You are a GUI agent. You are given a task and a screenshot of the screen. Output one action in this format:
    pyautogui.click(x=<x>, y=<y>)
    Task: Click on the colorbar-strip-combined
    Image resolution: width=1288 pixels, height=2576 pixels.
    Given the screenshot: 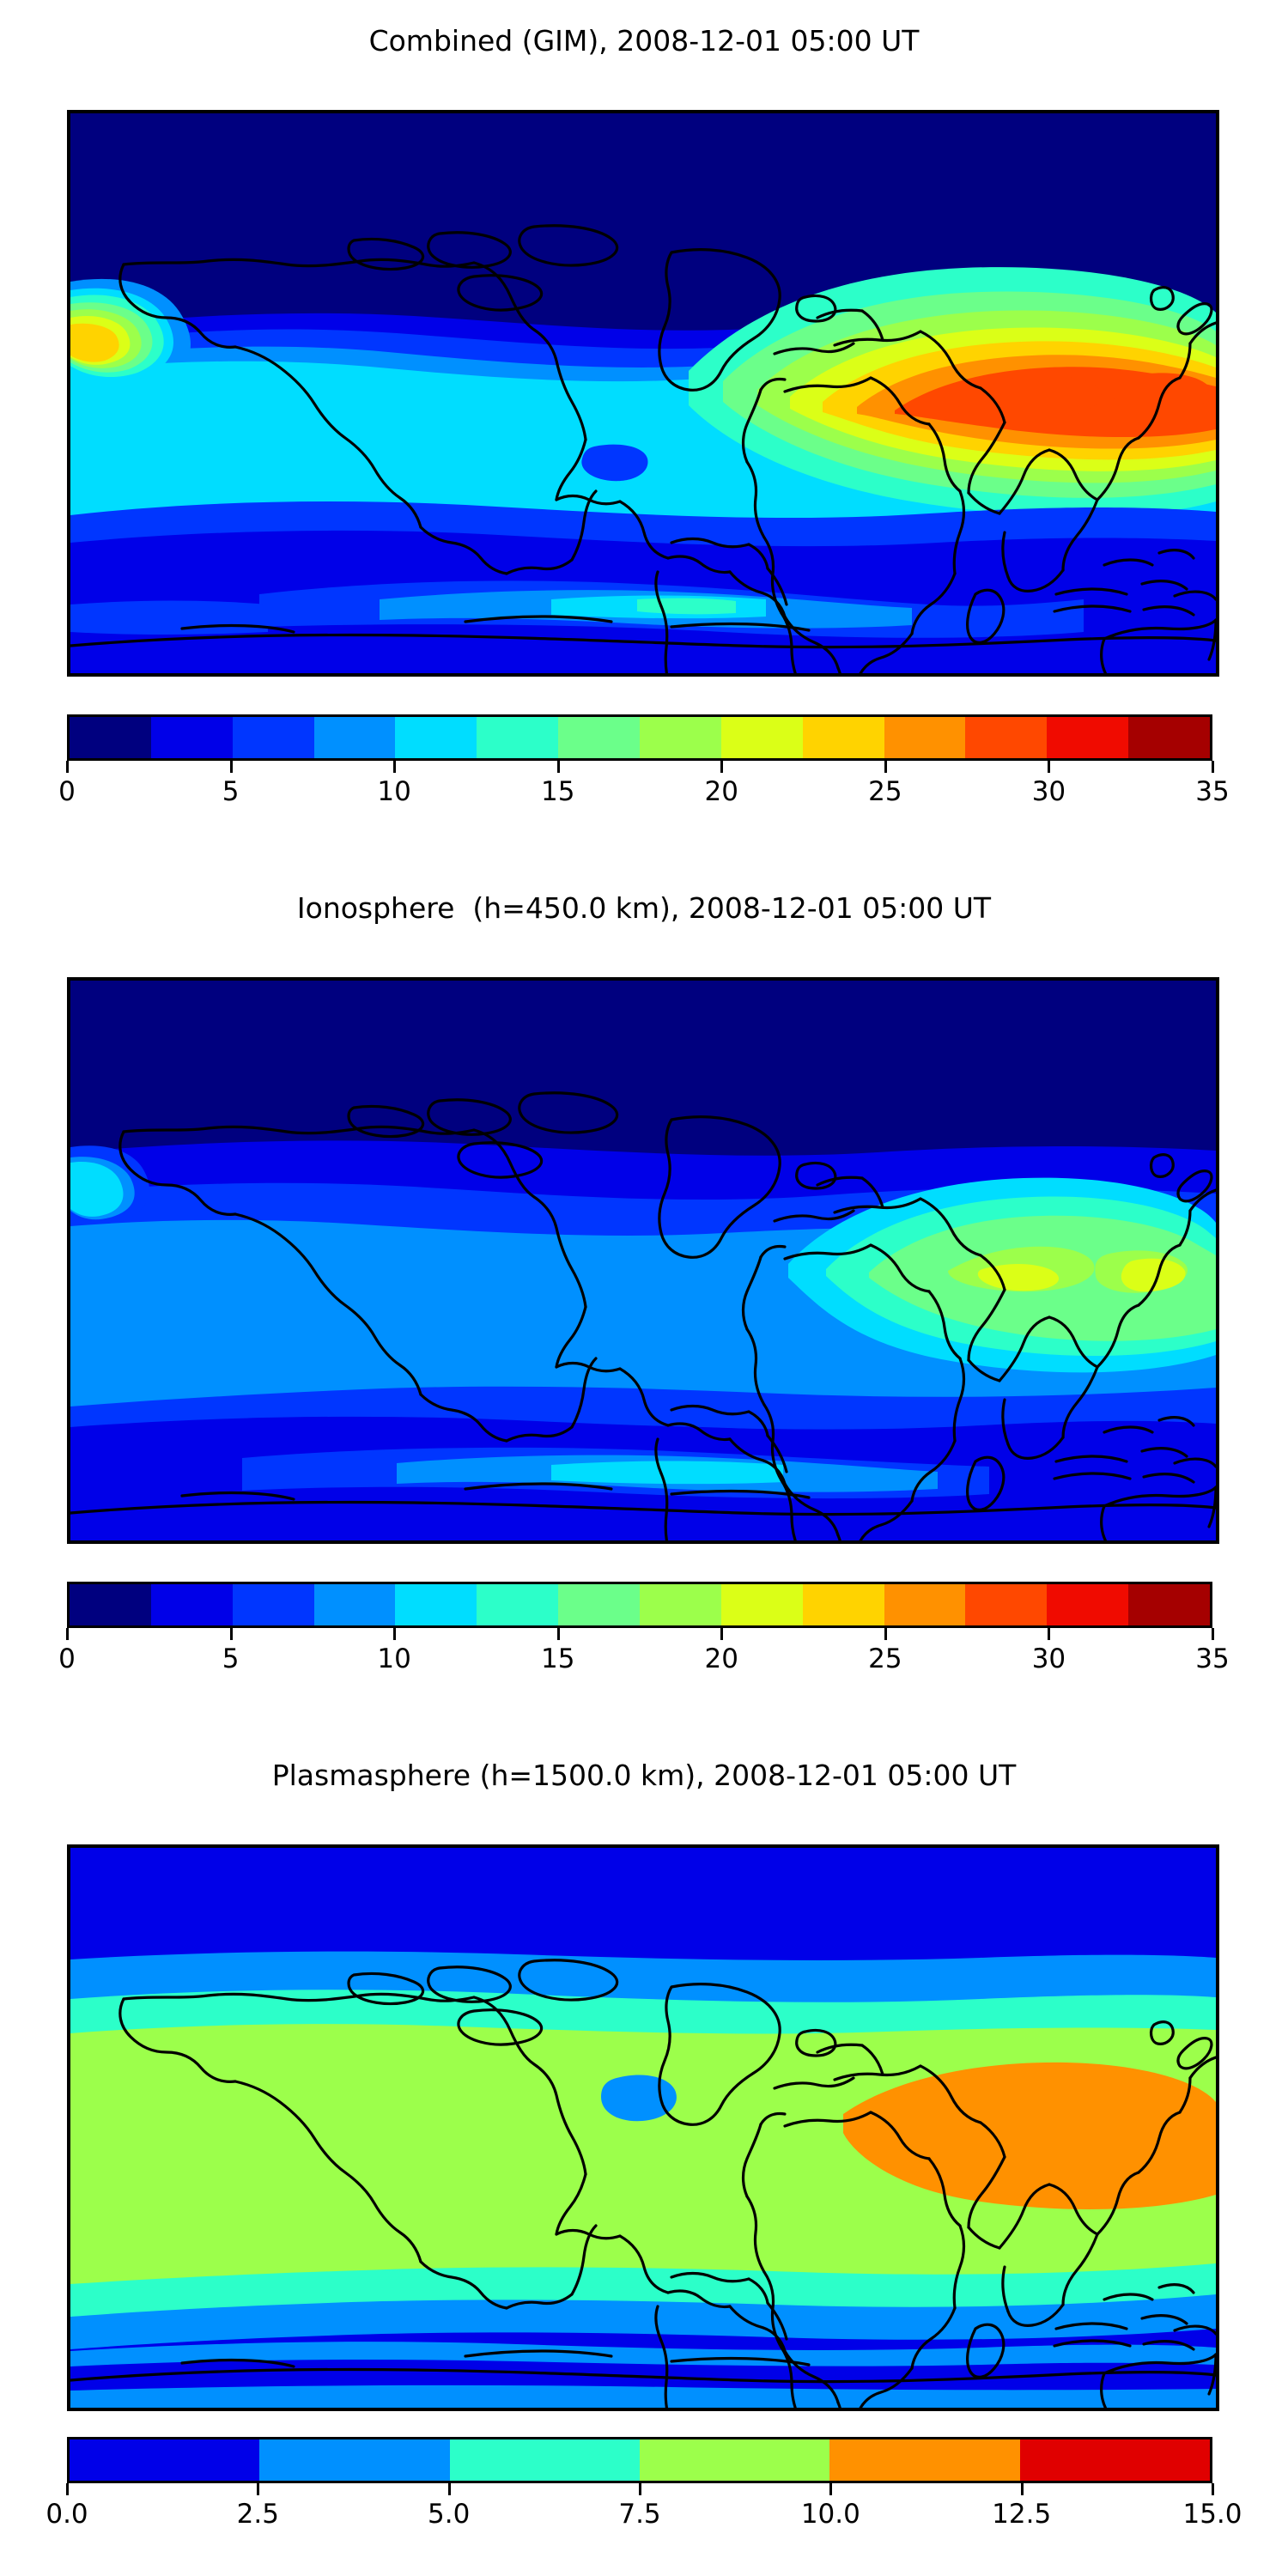 What is the action you would take?
    pyautogui.click(x=640, y=737)
    